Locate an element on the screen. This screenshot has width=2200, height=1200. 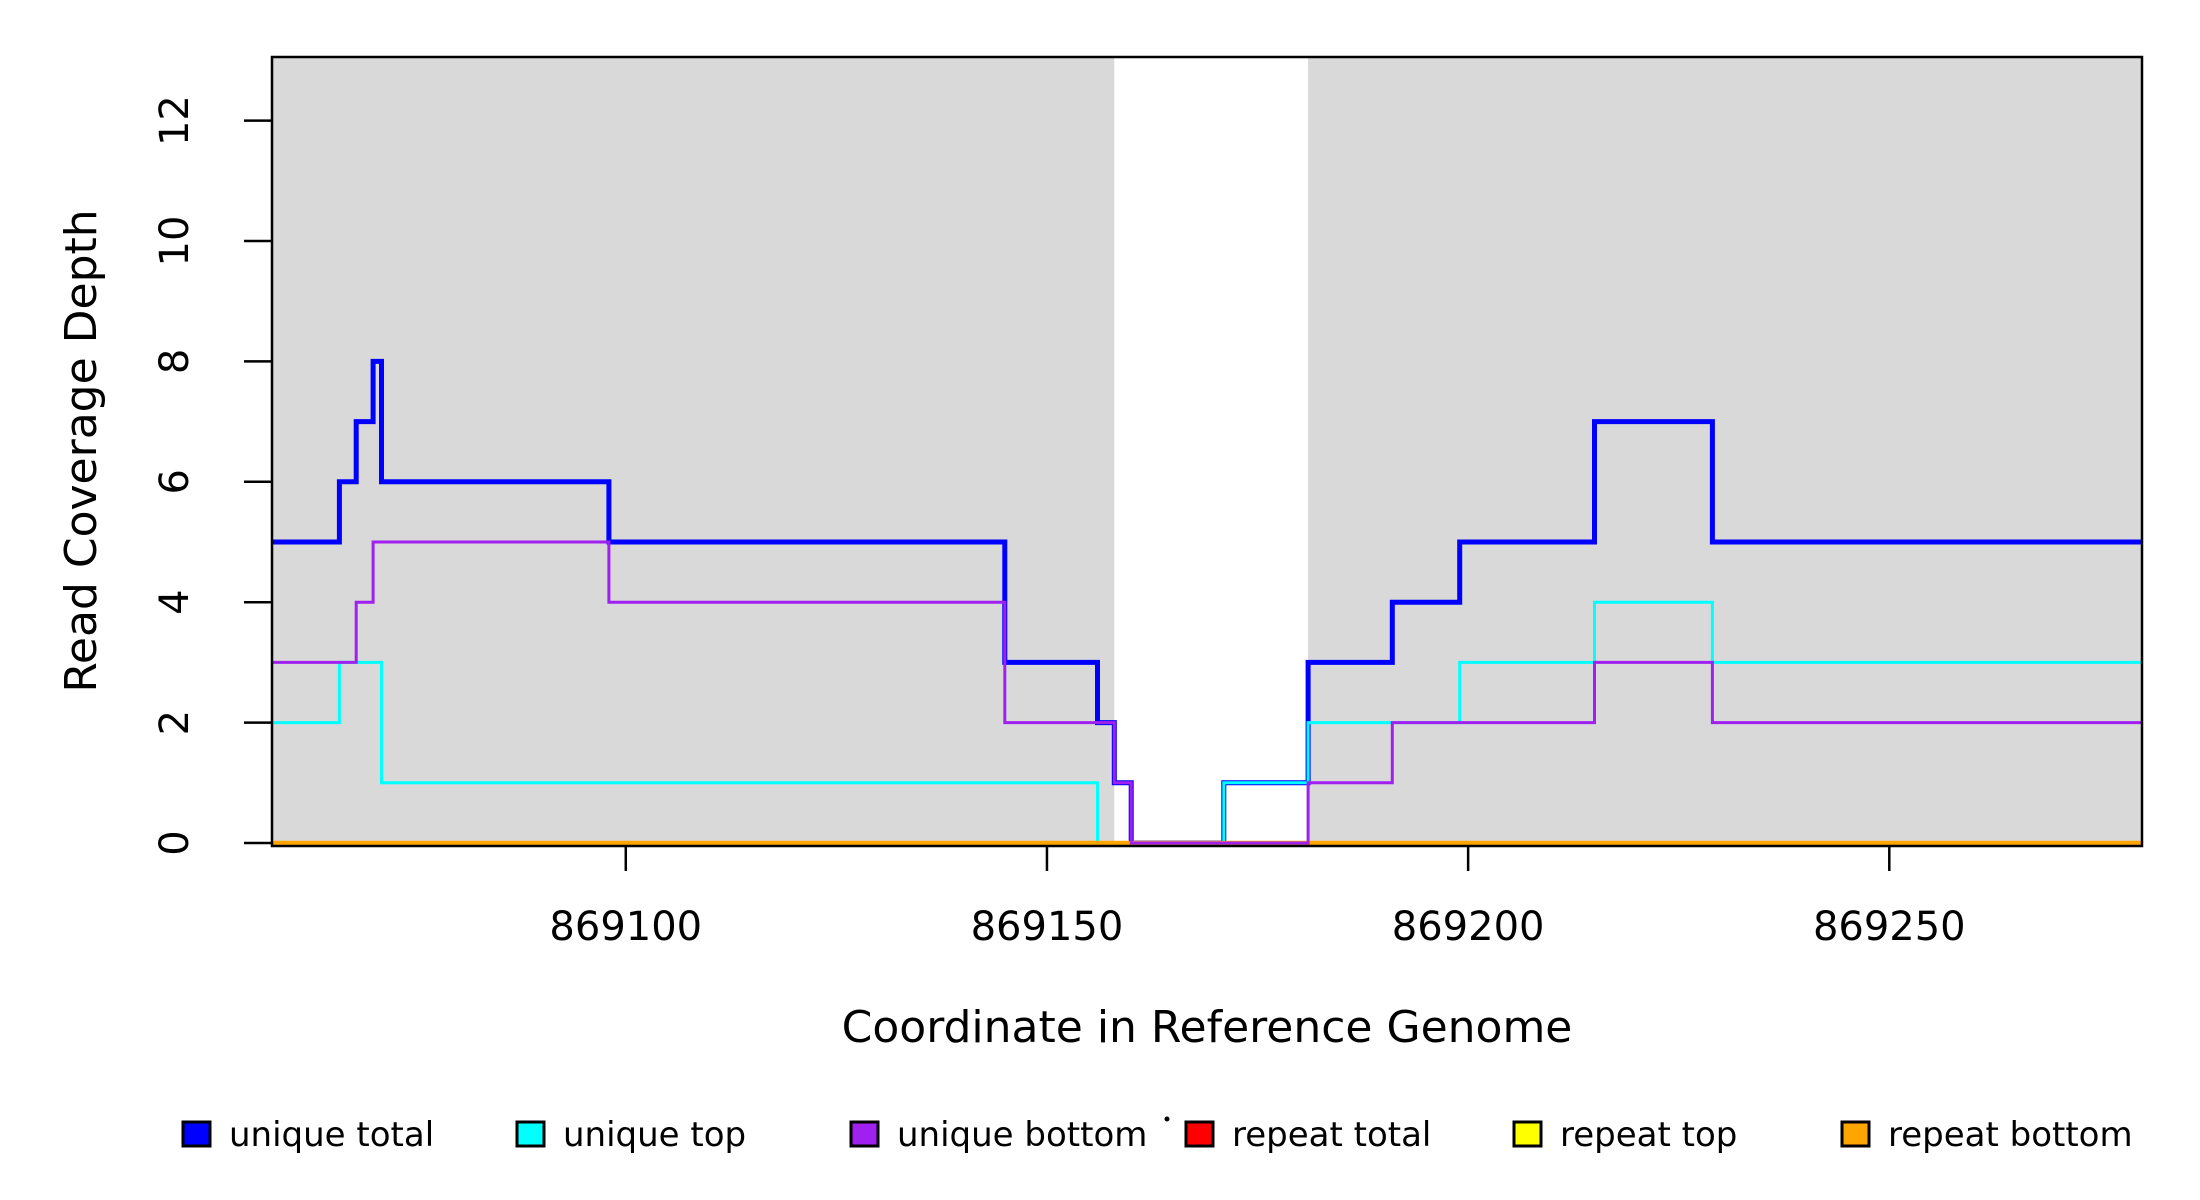
y-tick-label: 6 is located at coordinates (175, 481).